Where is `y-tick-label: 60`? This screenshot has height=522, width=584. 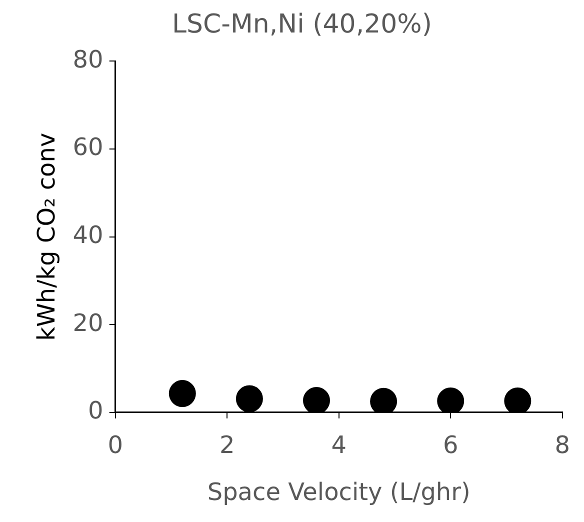
y-tick-label: 60 is located at coordinates (88, 147).